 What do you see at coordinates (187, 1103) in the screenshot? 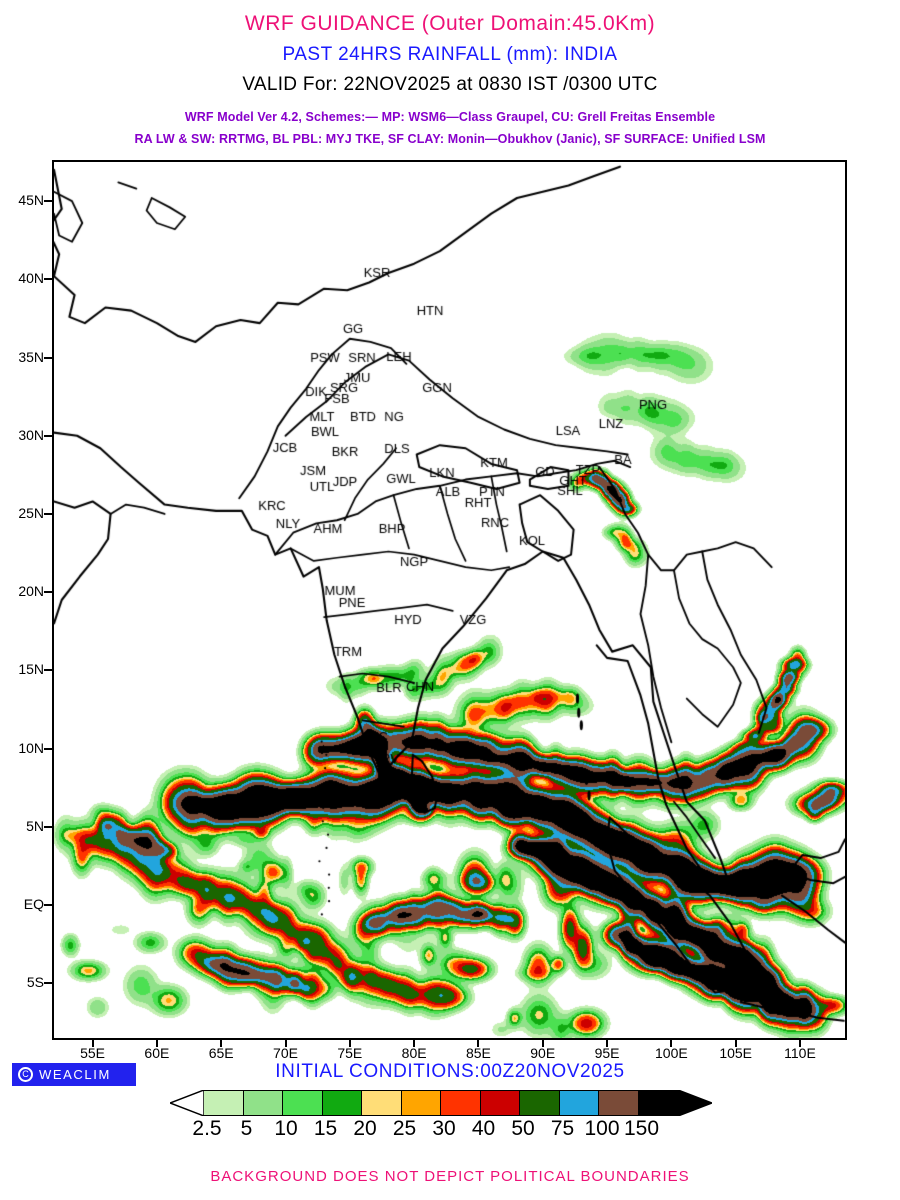
I see `colorbar-under-cap` at bounding box center [187, 1103].